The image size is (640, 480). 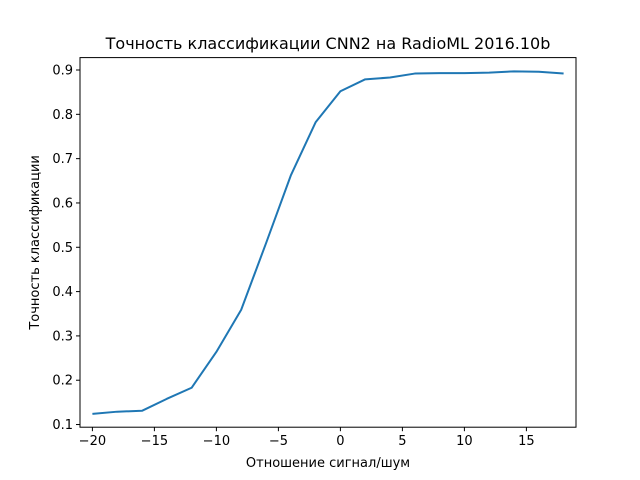 What do you see at coordinates (154, 441) in the screenshot?
I see `x-tick-label: −15` at bounding box center [154, 441].